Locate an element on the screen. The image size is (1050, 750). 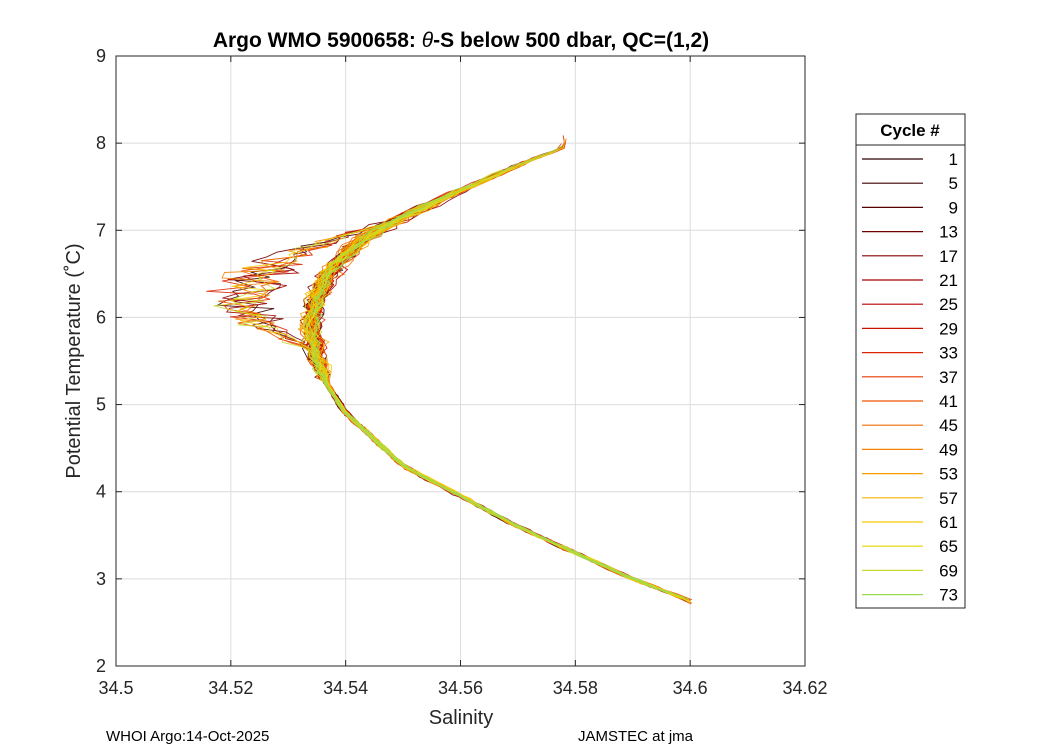
legend-label: 53 is located at coordinates (948, 474).